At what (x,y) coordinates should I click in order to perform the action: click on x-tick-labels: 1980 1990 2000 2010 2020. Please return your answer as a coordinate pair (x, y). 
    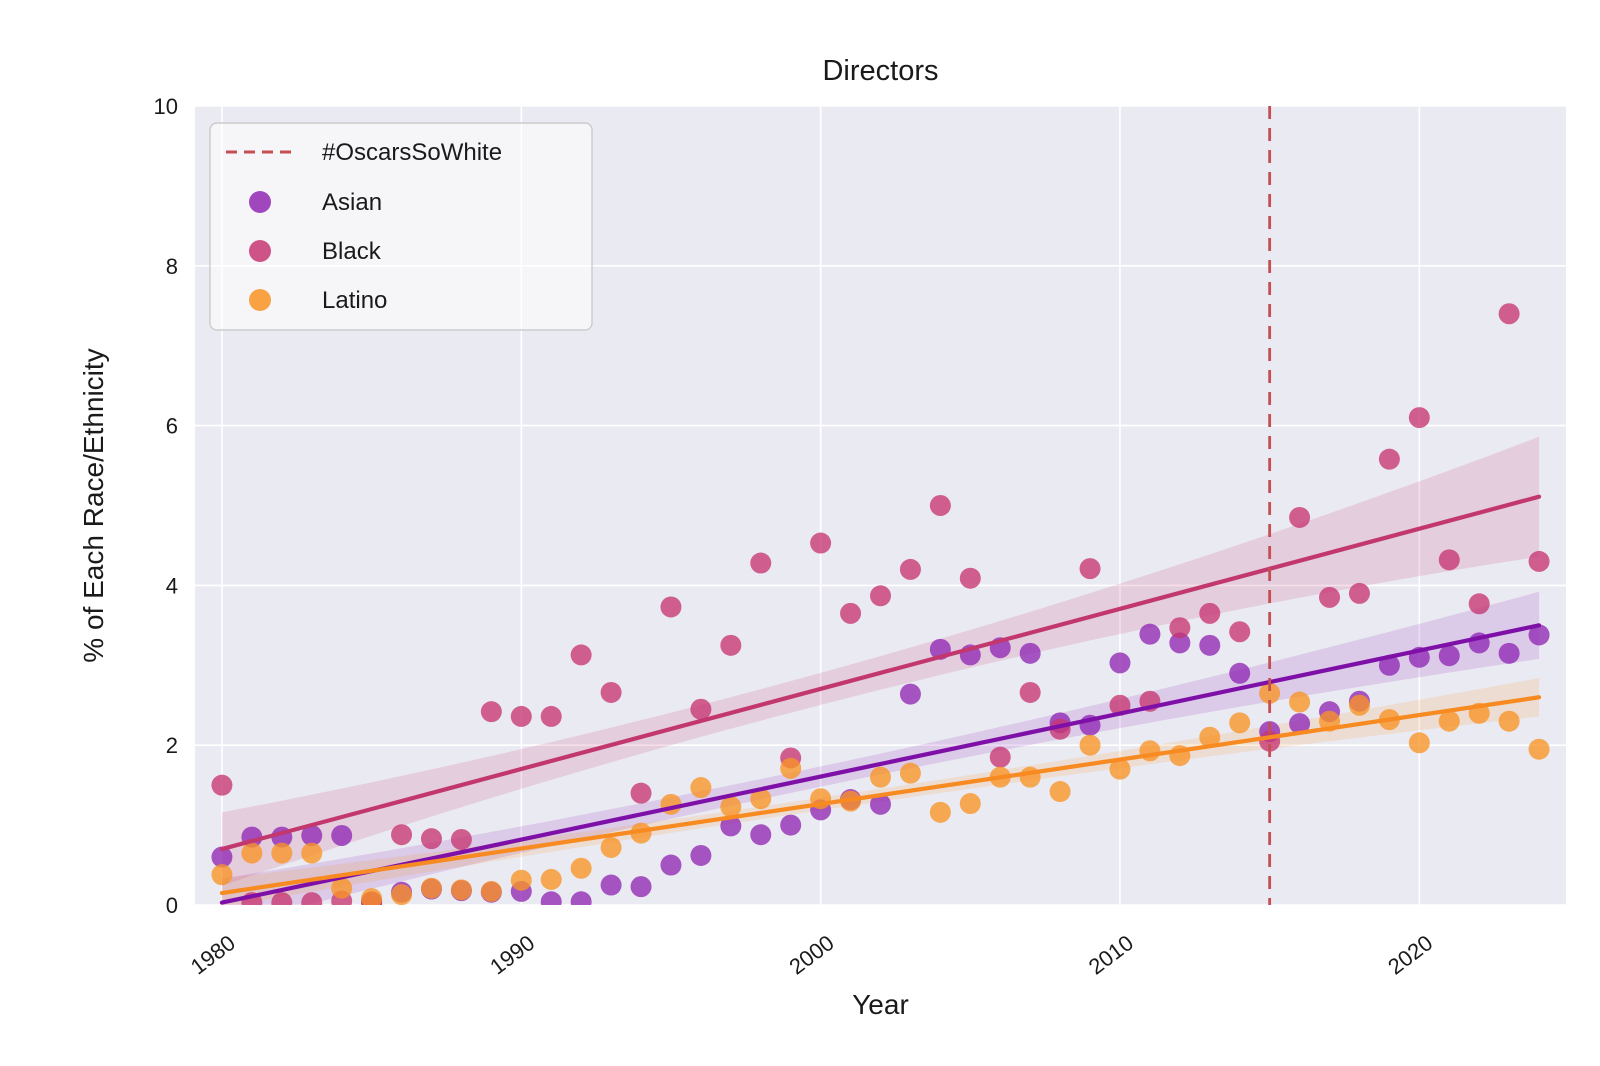
    Looking at the image, I should click on (812, 954).